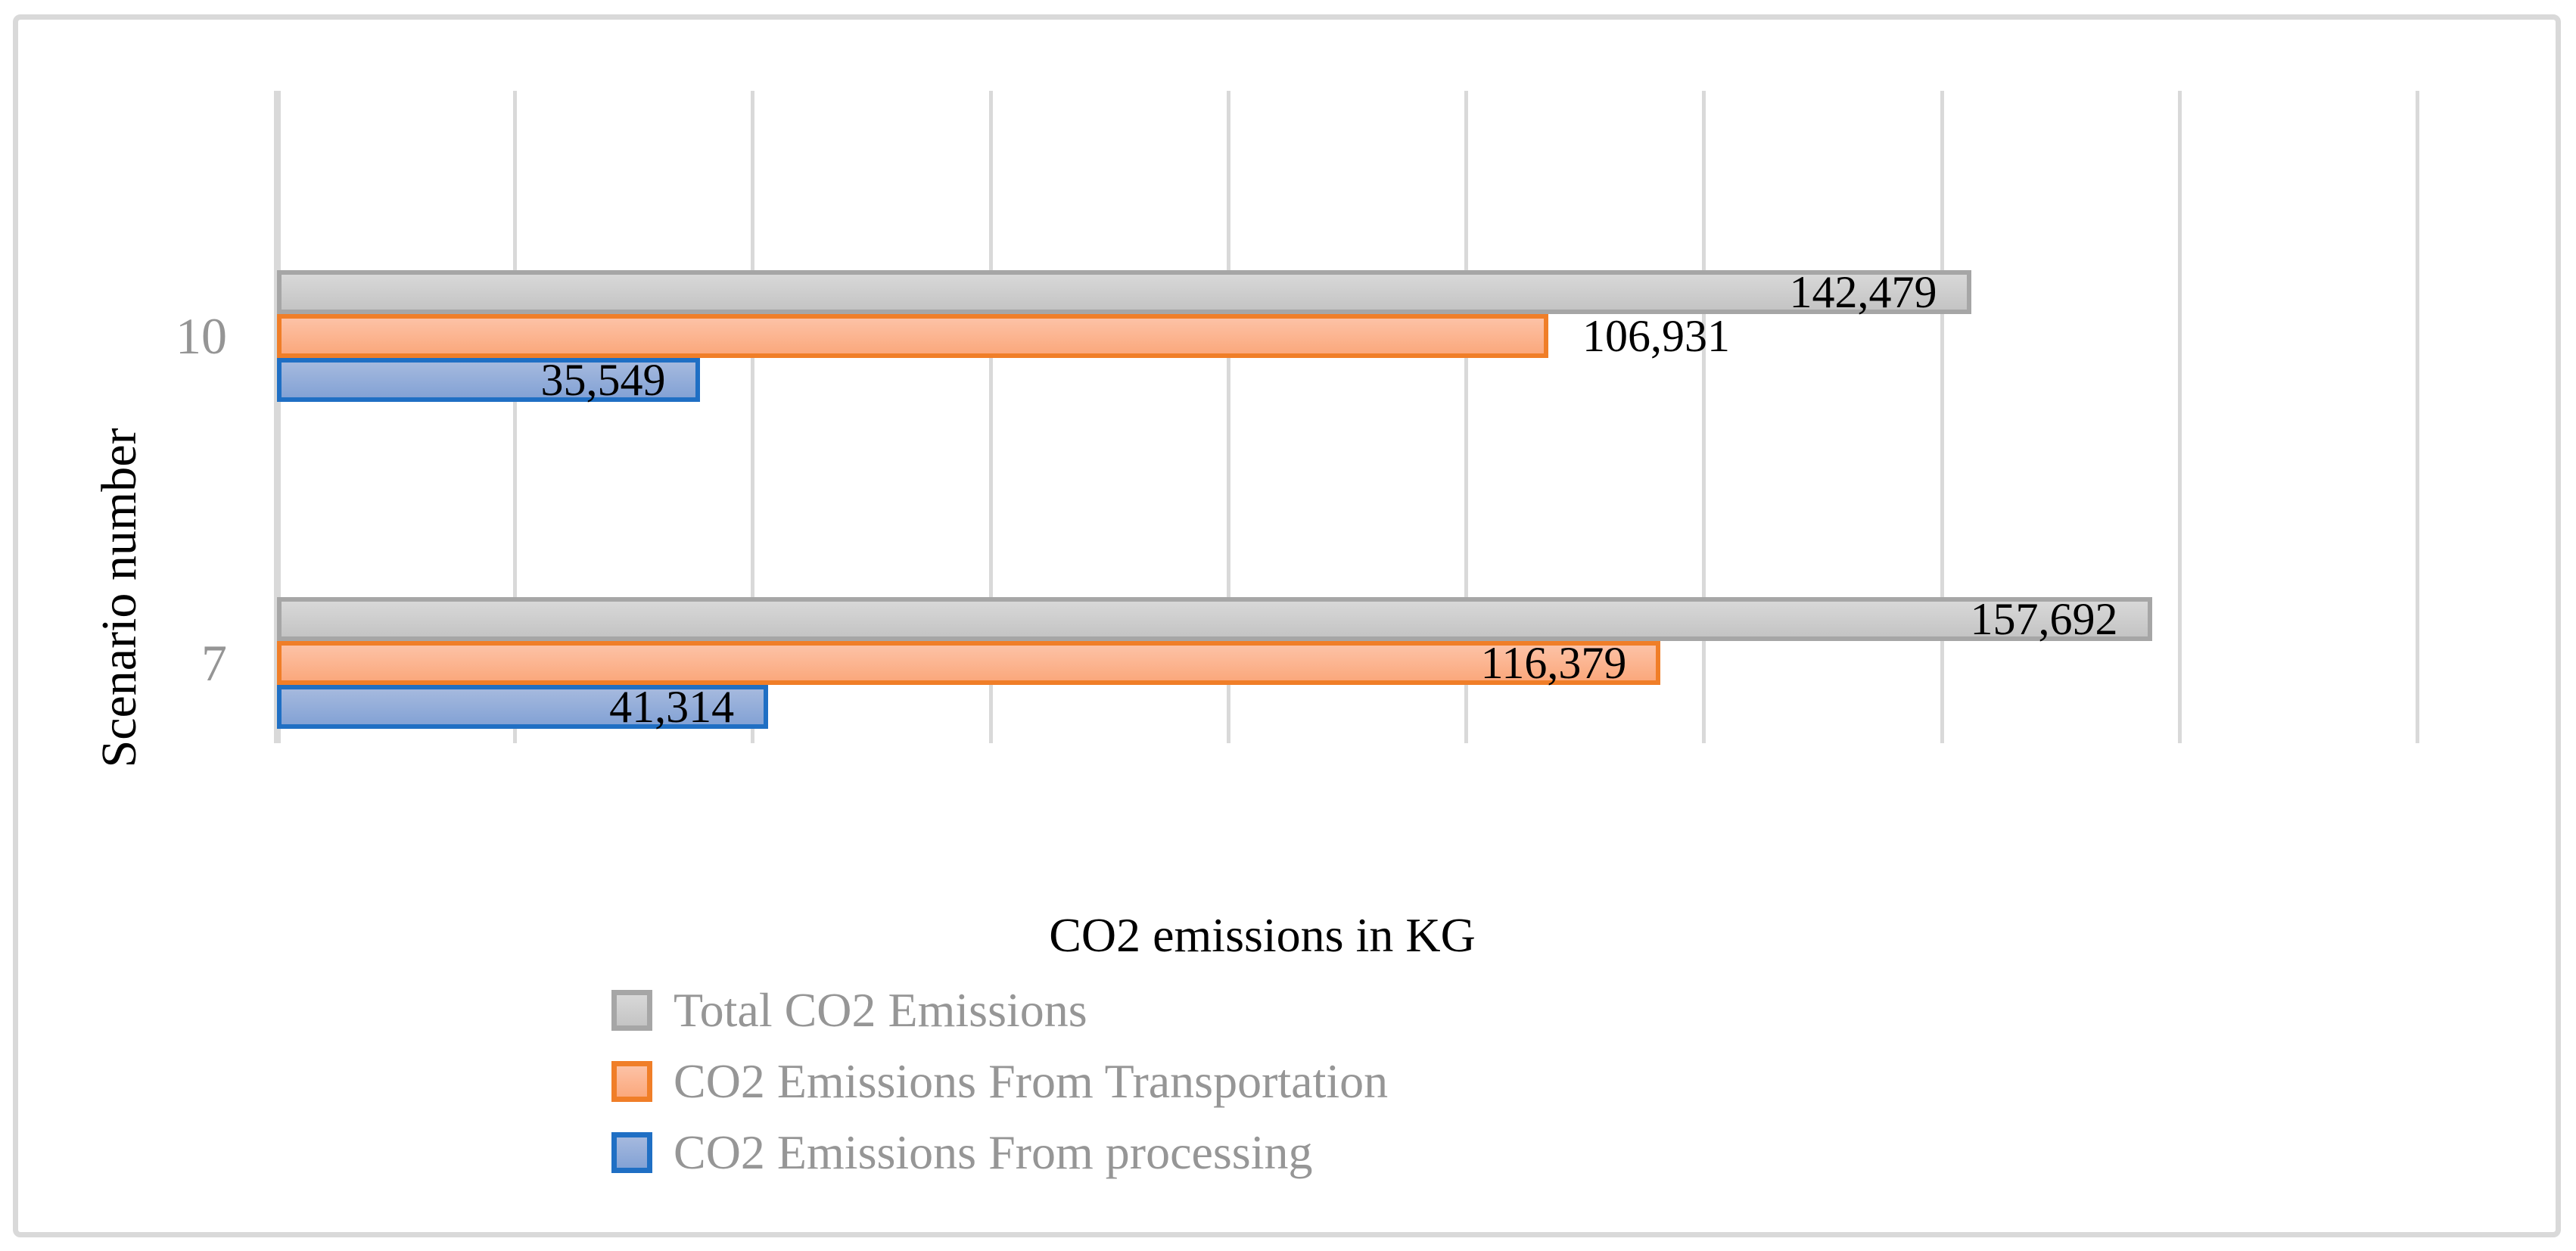 This screenshot has height=1251, width=2576. I want to click on data-label: 157,692, so click(2044, 619).